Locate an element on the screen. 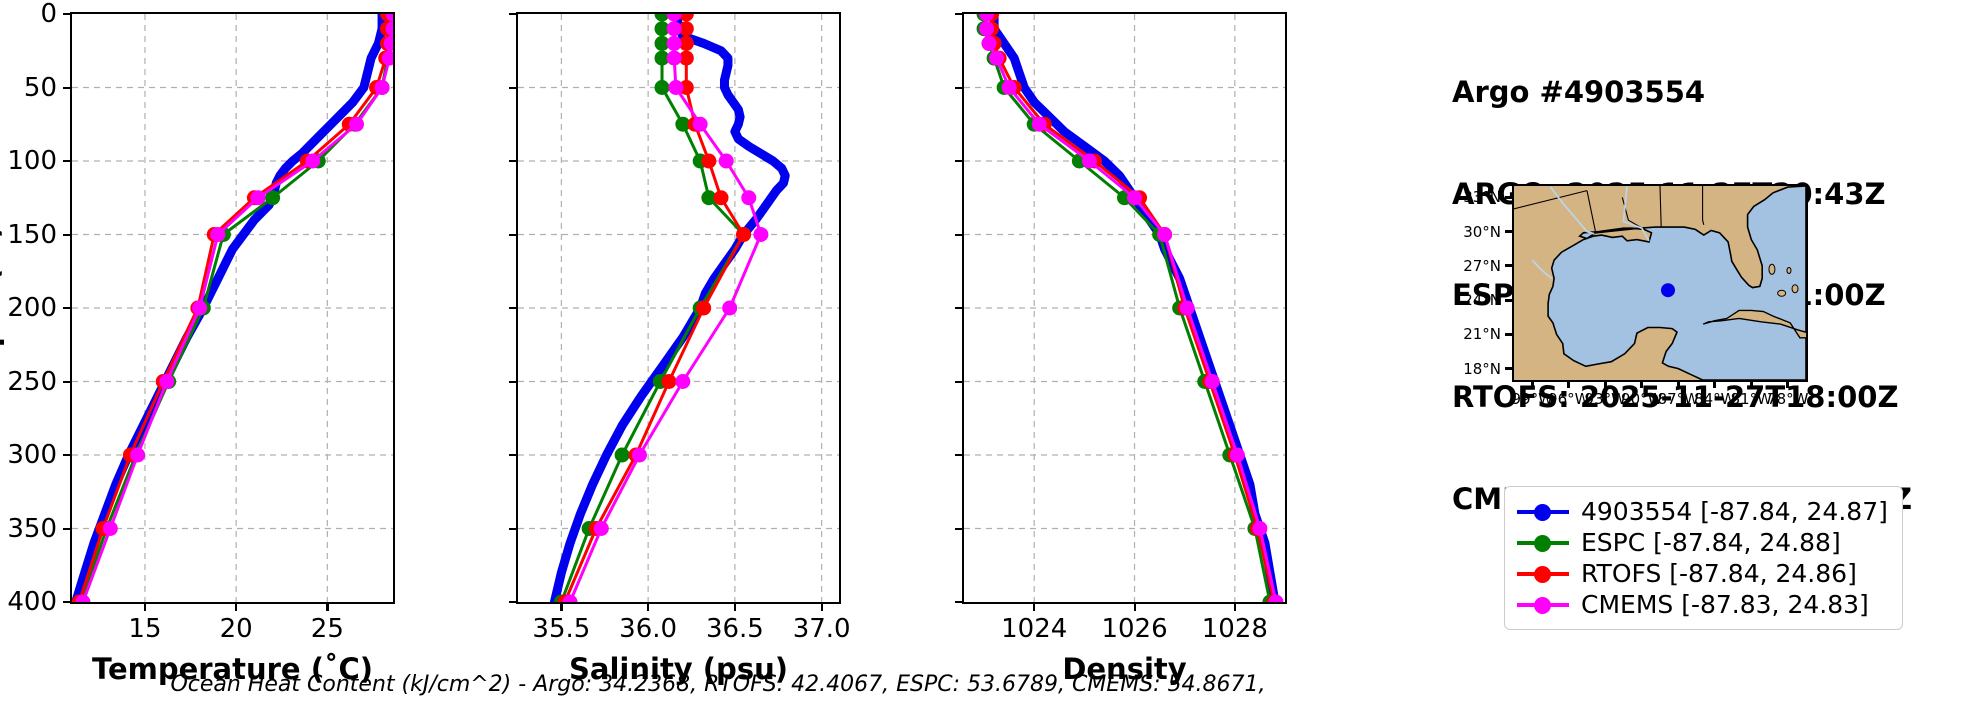 The height and width of the screenshot is (712, 1967). plot-area-density is located at coordinates (1124, 308).